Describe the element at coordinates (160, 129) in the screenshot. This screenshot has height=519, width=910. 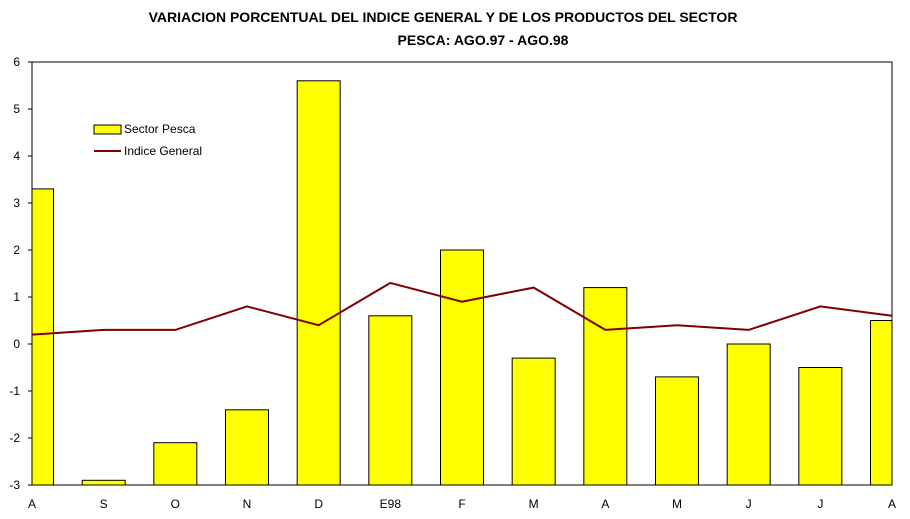
I see `legend-label-sector-pesca: Sector Pesca` at that location.